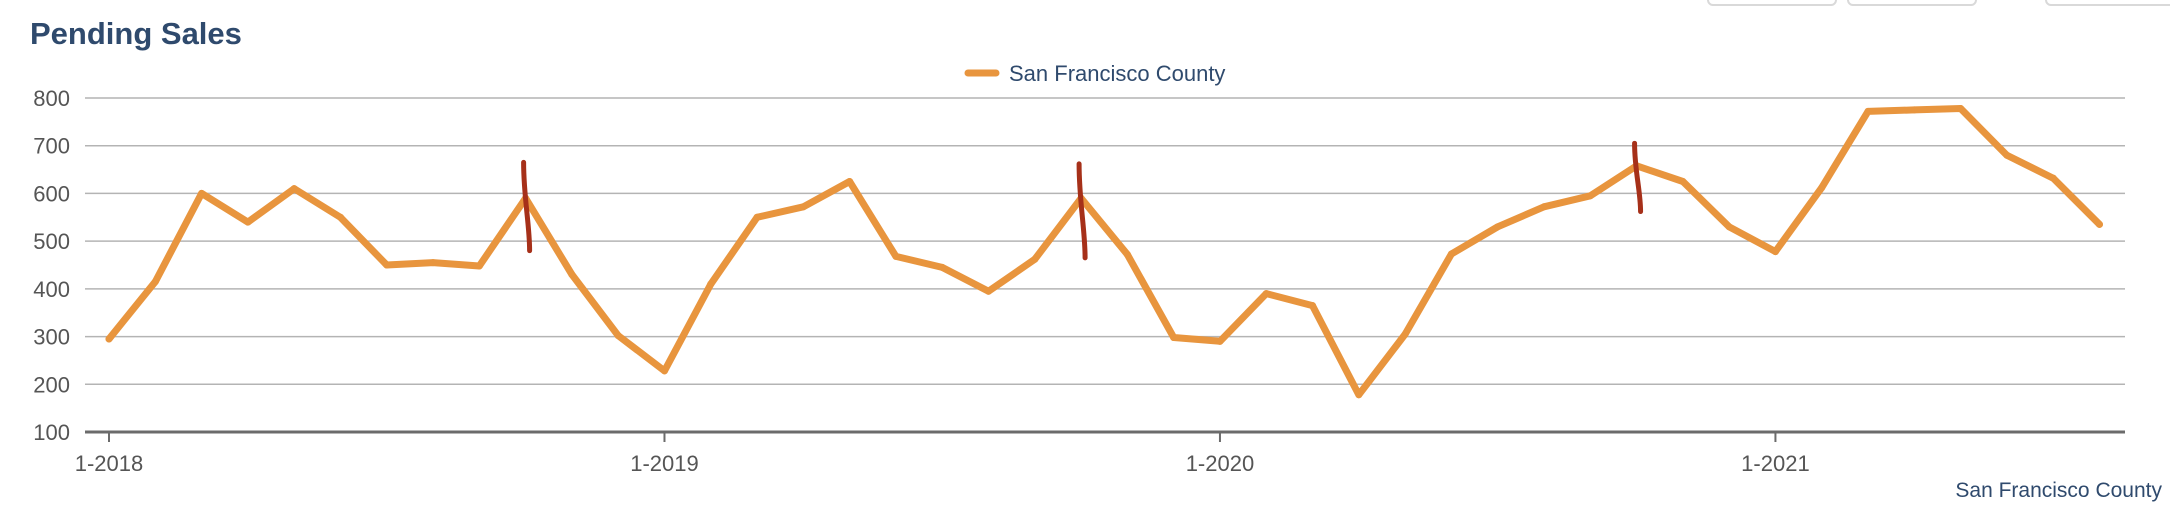  I want to click on y-tick-label: 500, so click(51, 241).